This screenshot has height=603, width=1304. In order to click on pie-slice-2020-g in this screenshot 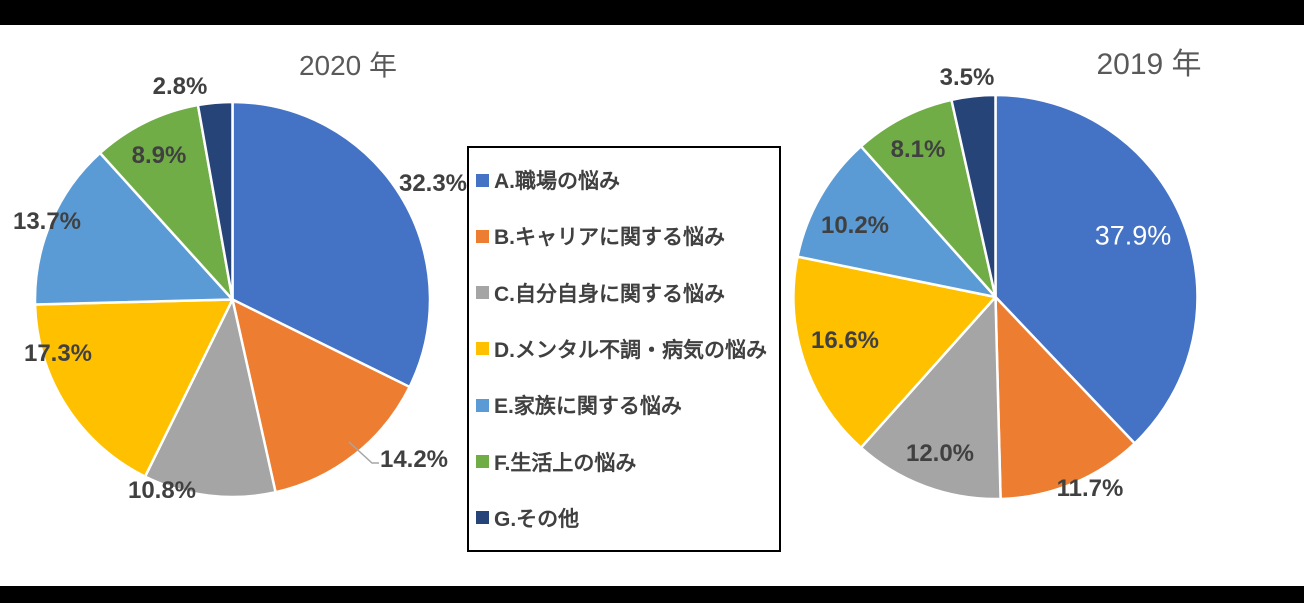, I will do `click(215, 200)`.